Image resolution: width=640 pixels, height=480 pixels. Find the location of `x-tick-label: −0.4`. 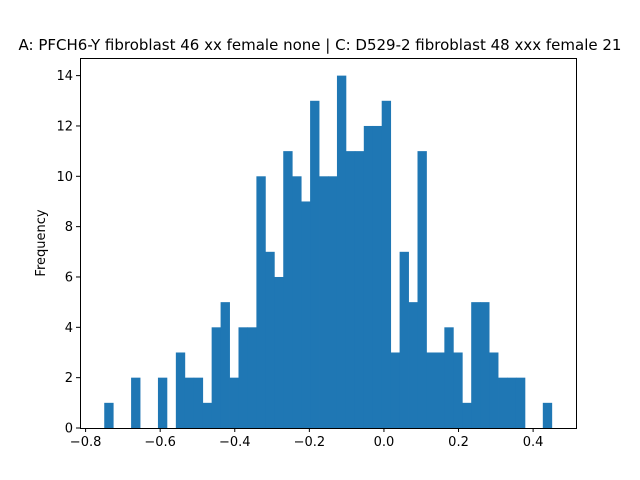

x-tick-label: −0.4 is located at coordinates (235, 442).